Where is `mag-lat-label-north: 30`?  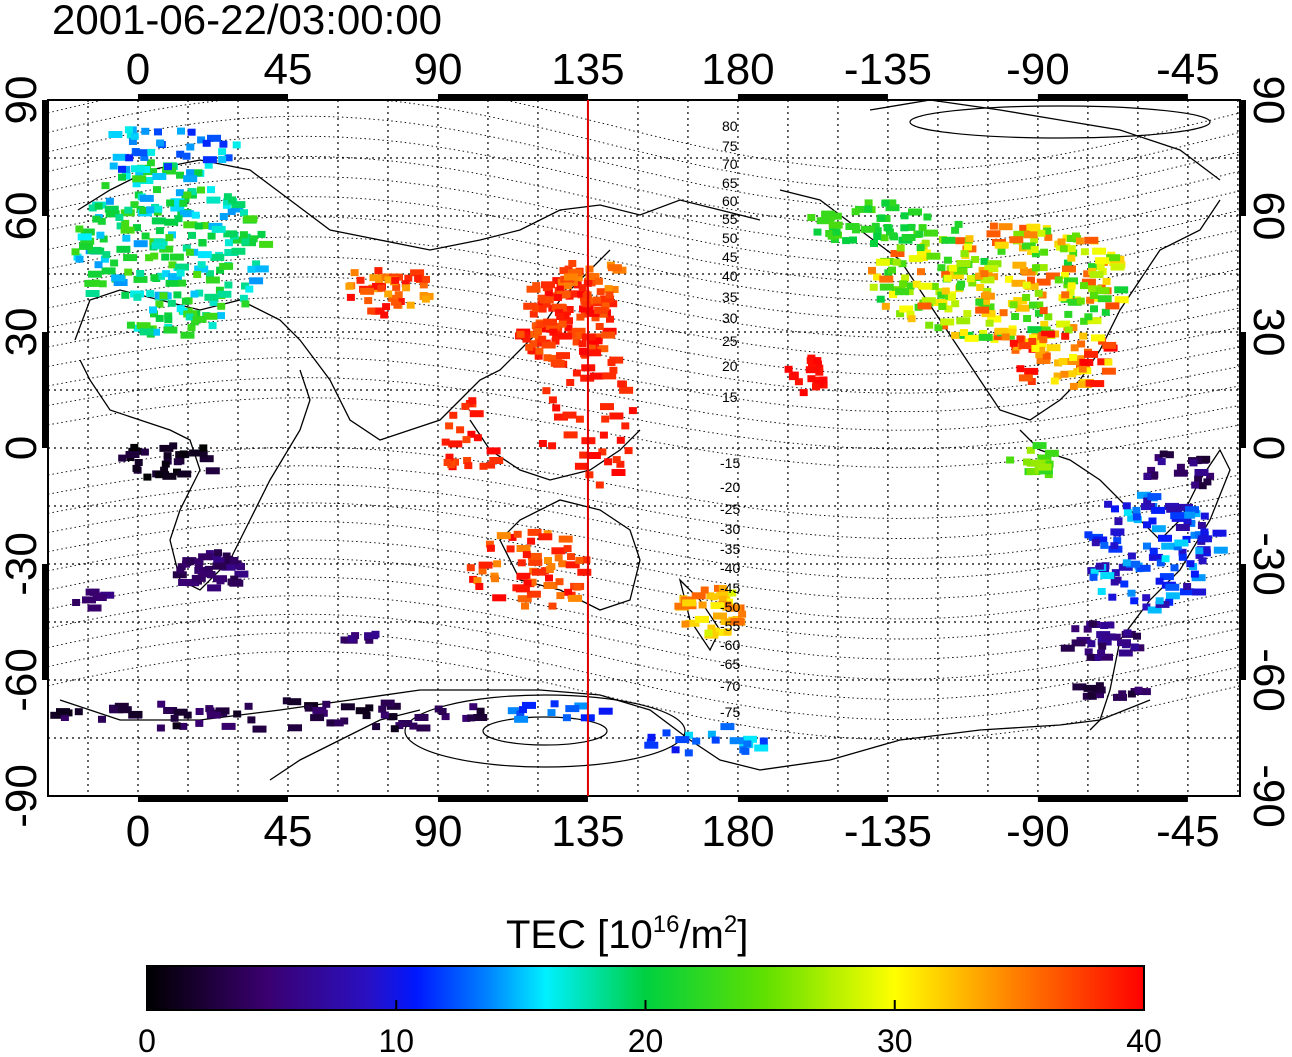 mag-lat-label-north: 30 is located at coordinates (730, 318).